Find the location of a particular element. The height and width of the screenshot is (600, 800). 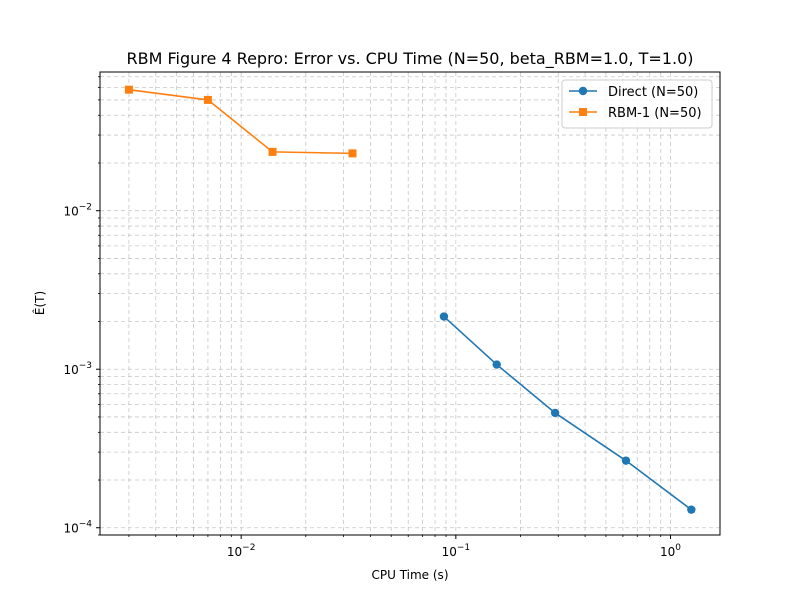

x-tick-label: 10⁻² is located at coordinates (241, 551).